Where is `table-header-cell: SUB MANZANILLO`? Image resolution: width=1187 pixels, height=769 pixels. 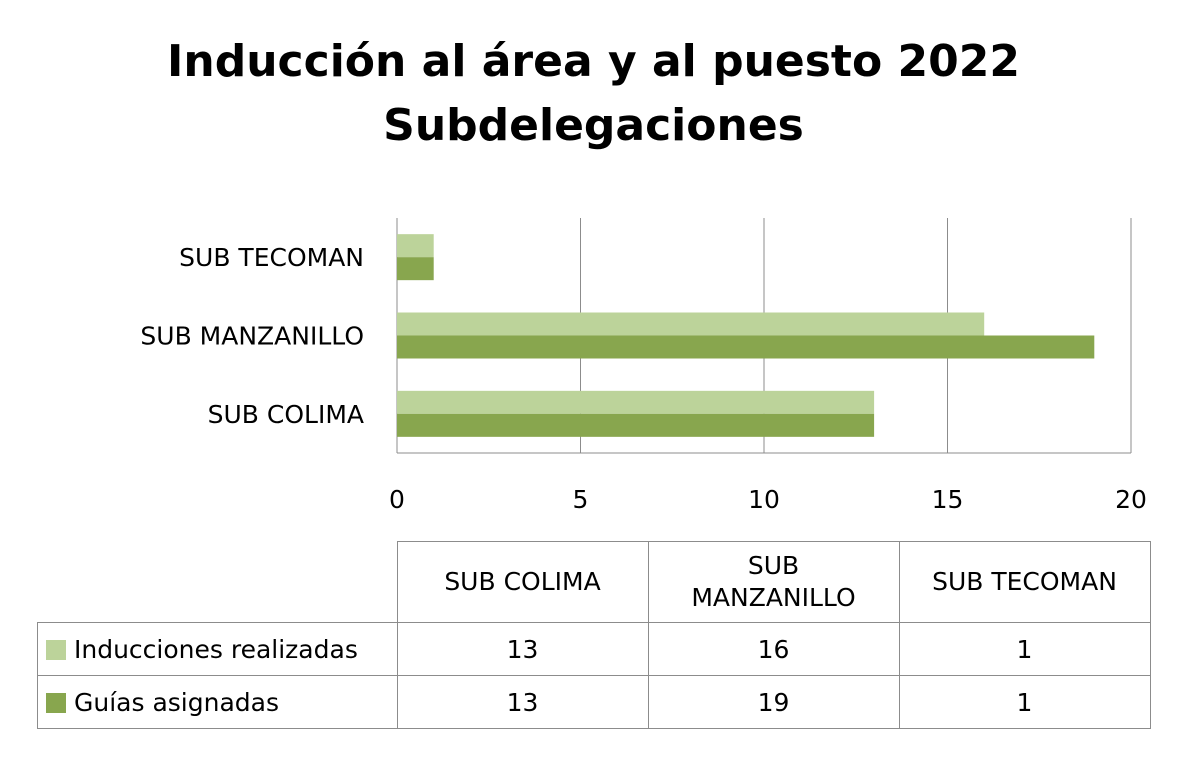
table-header-cell: SUB MANZANILLO is located at coordinates (773, 582).